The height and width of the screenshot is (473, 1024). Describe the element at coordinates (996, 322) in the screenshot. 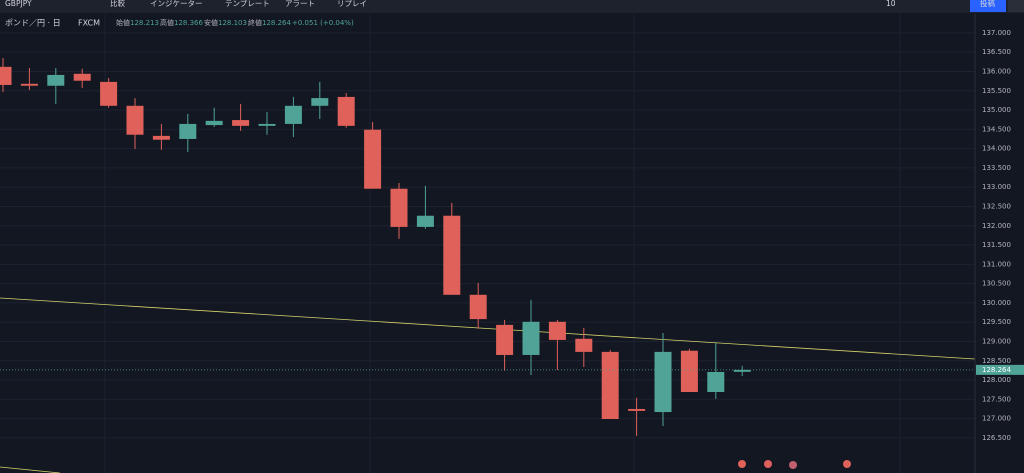

I see `y-tick-label: 129.500` at that location.